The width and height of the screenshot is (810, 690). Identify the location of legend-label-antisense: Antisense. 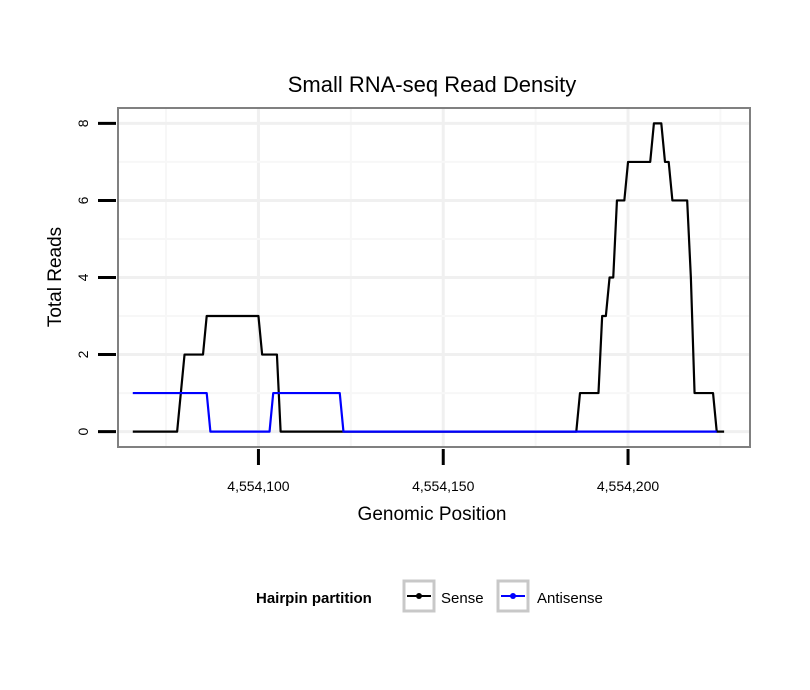
(570, 598).